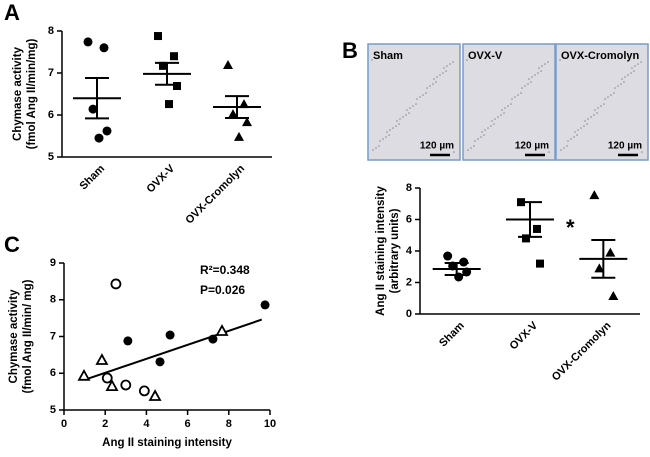  Describe the element at coordinates (395, 250) in the screenshot. I see `y-axis-label: (arbitrary units)` at that location.